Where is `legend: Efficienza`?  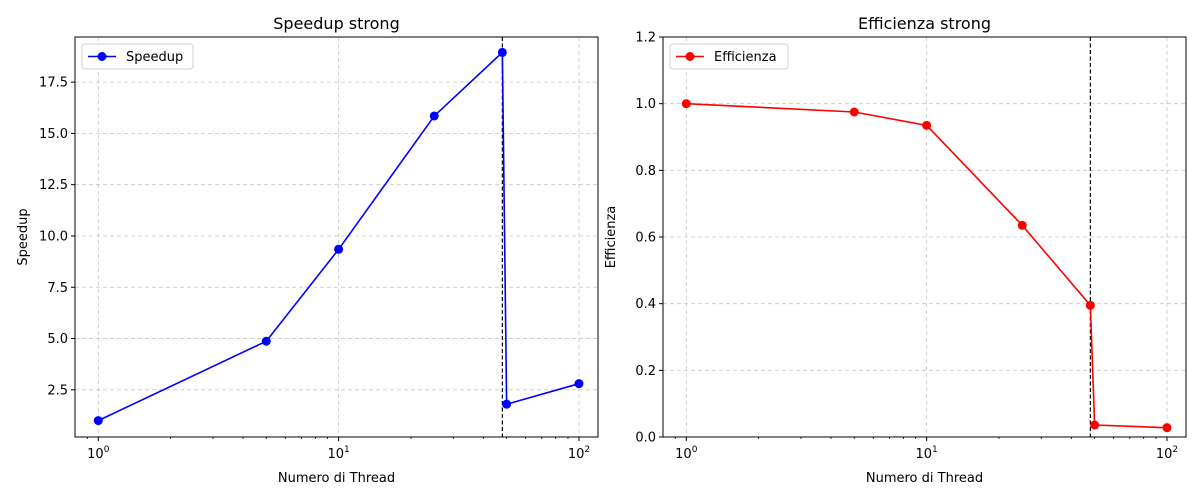
legend: Efficienza is located at coordinates (729, 56).